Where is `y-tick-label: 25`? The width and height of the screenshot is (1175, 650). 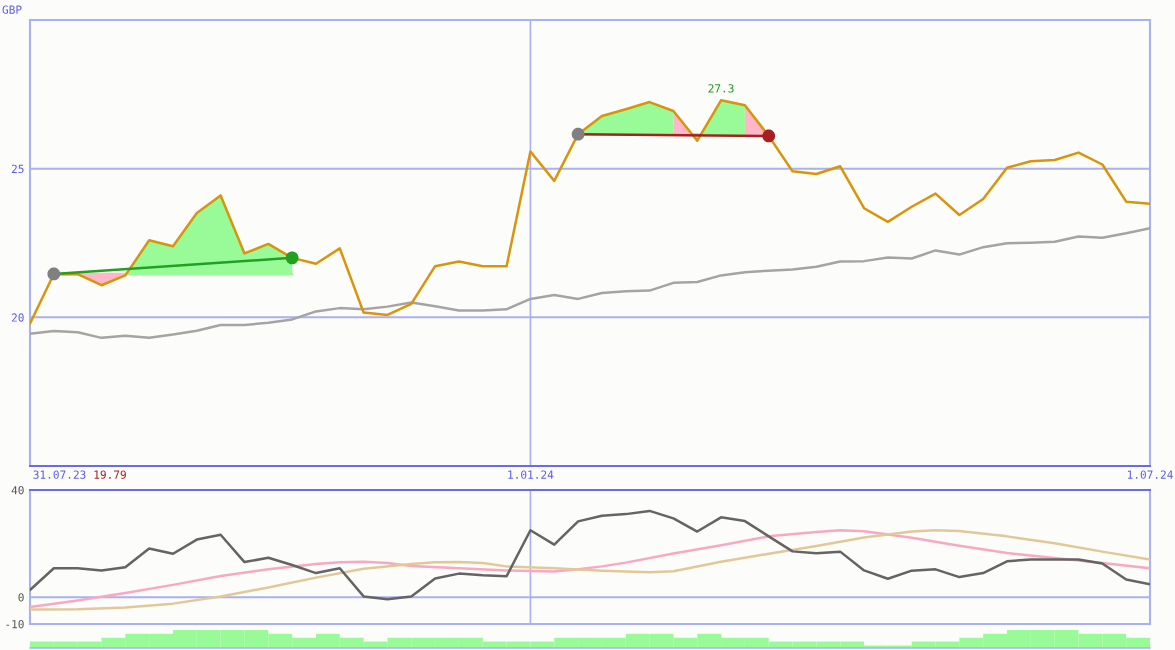
y-tick-label: 25 is located at coordinates (17, 169).